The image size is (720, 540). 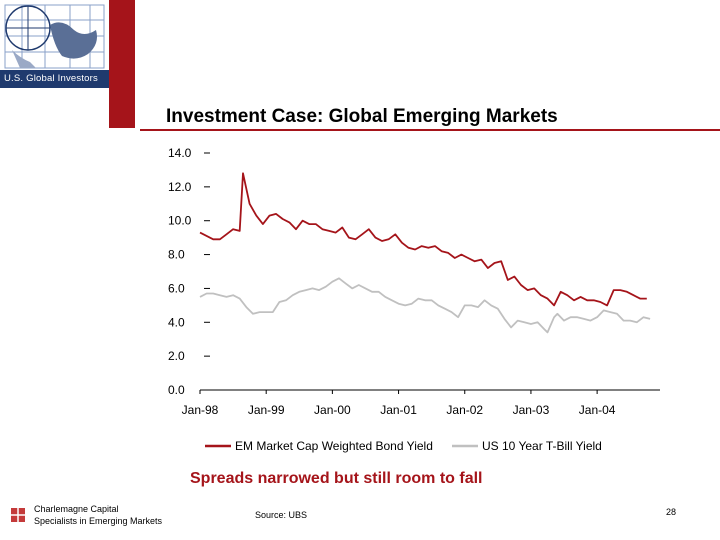 What do you see at coordinates (51, 78) in the screenshot?
I see `logo-text: U.S. Global Investors` at bounding box center [51, 78].